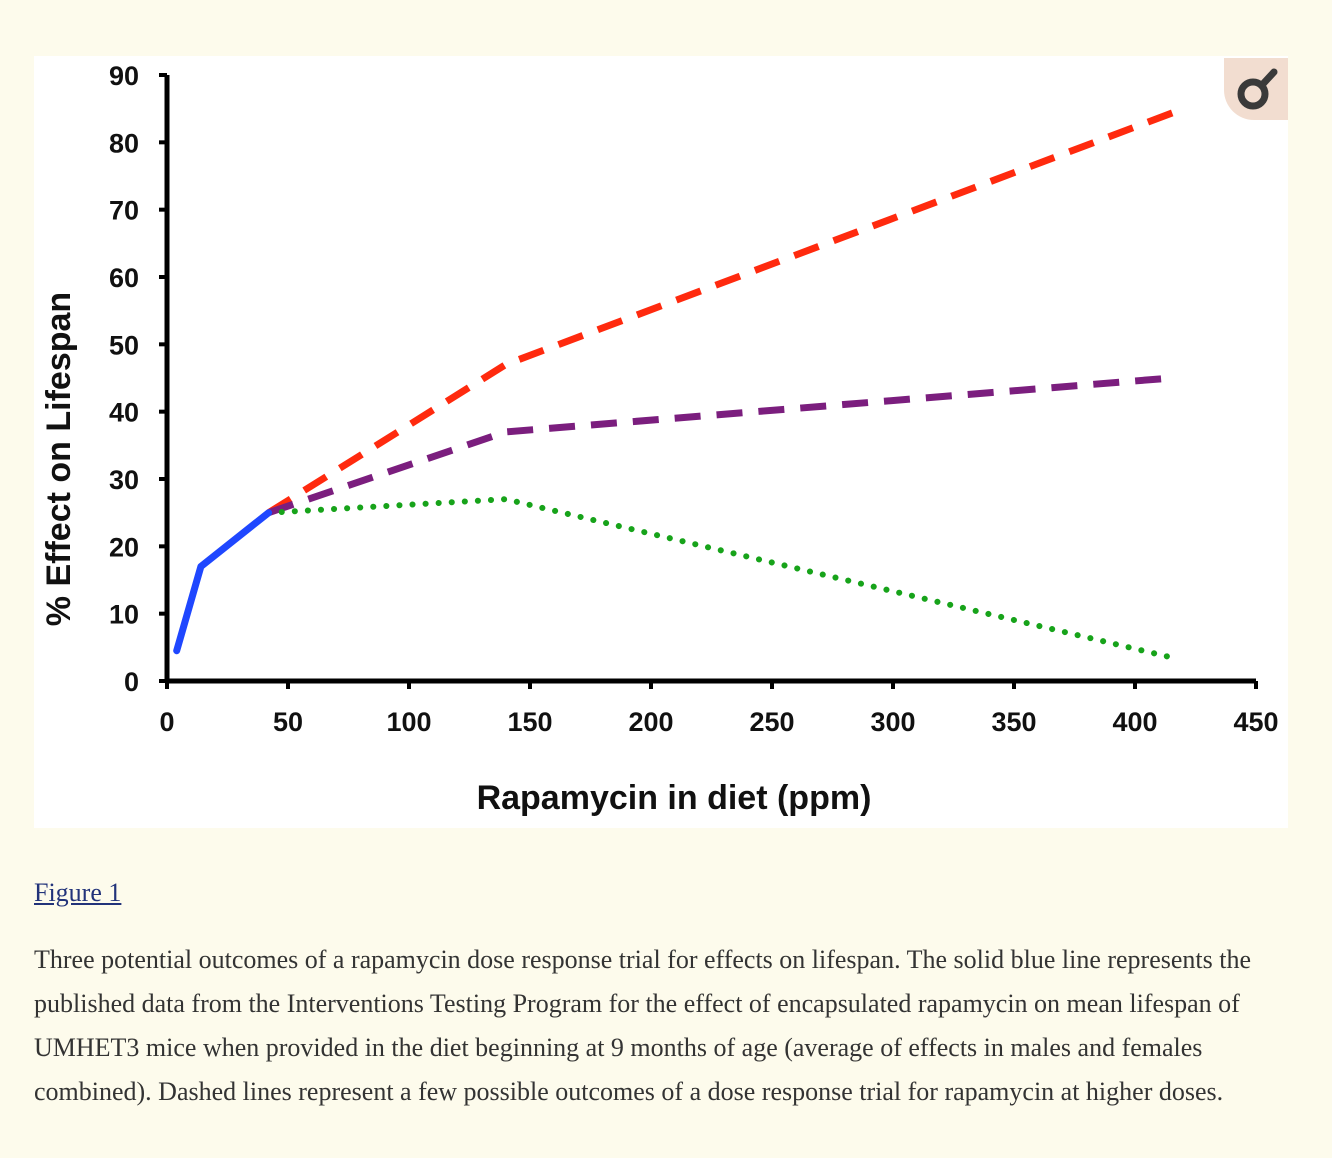 Image resolution: width=1332 pixels, height=1158 pixels. What do you see at coordinates (166, 722) in the screenshot?
I see `x-tick-label: 0` at bounding box center [166, 722].